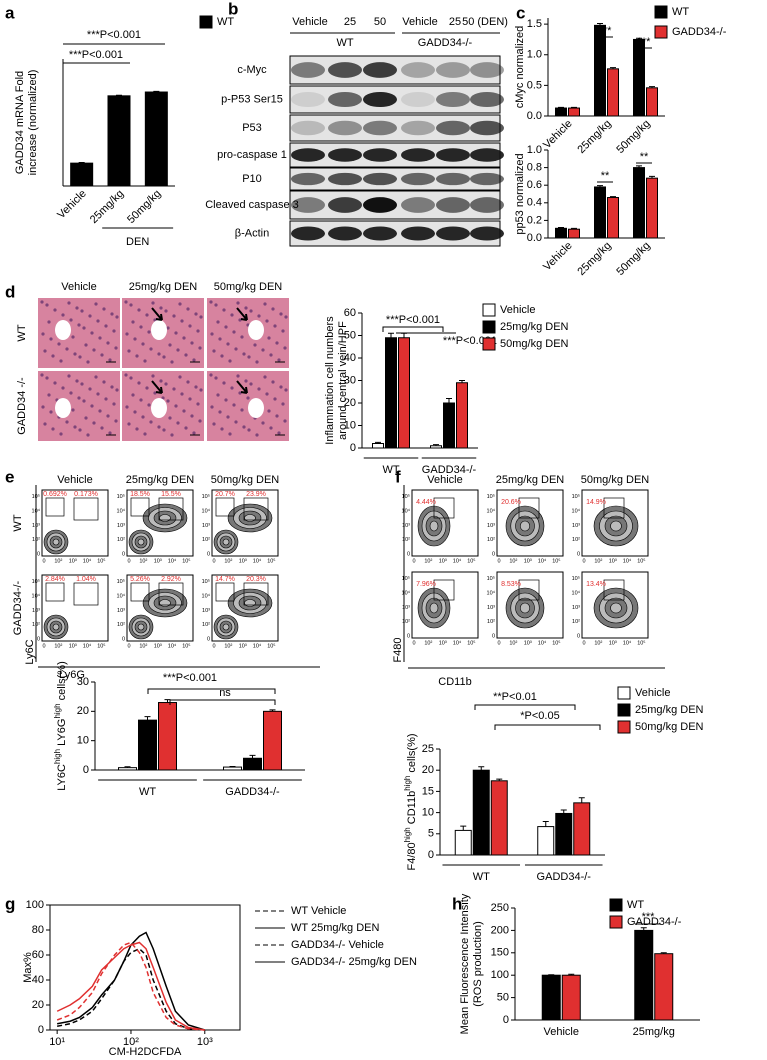  What do you see at coordinates (426, 502) in the screenshot?
I see `gate-percent: 4.44%` at bounding box center [426, 502].